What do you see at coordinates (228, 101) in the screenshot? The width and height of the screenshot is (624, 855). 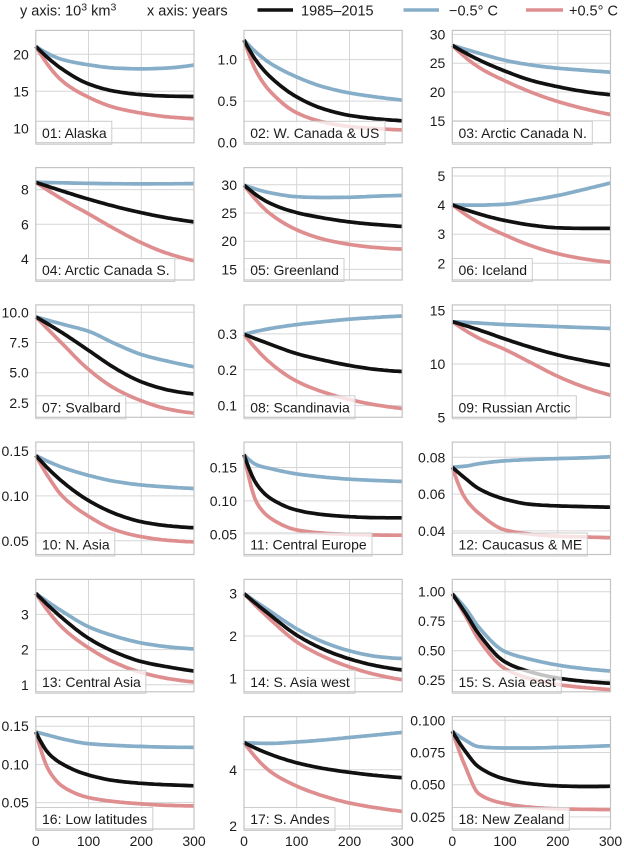 I see `svg-text: 0.5` at bounding box center [228, 101].